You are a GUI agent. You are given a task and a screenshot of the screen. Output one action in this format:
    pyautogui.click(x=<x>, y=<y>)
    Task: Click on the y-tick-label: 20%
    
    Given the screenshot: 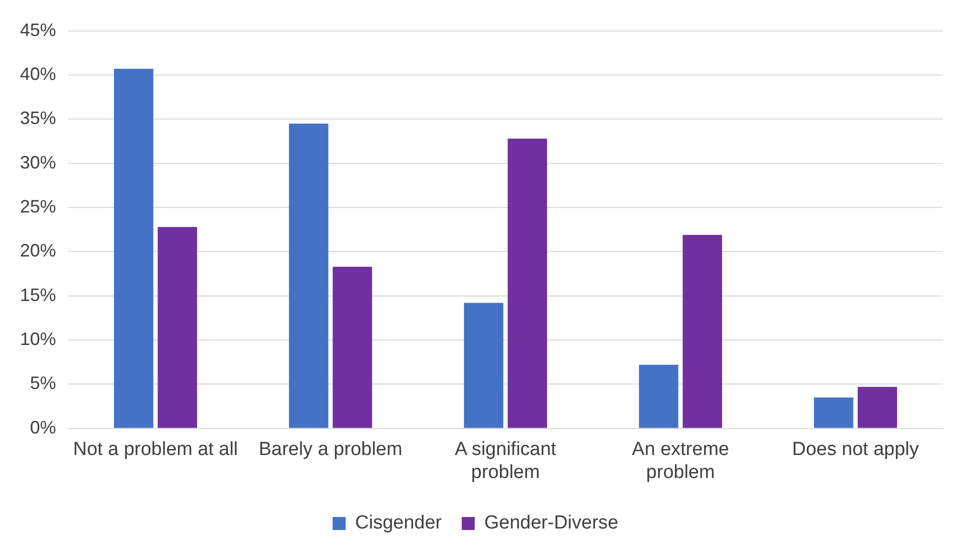 What is the action you would take?
    pyautogui.click(x=38, y=250)
    